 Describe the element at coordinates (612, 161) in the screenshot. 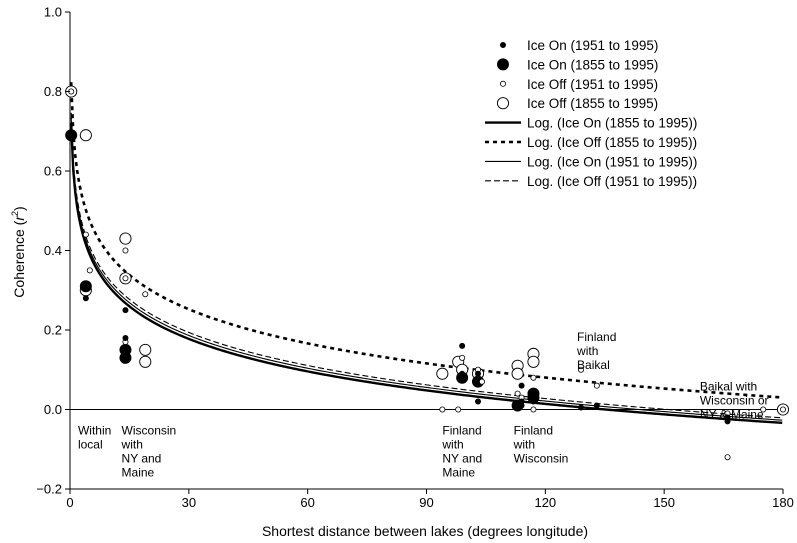

I see `legend-label: Log. (Ice On (1951 to 1995))` at that location.